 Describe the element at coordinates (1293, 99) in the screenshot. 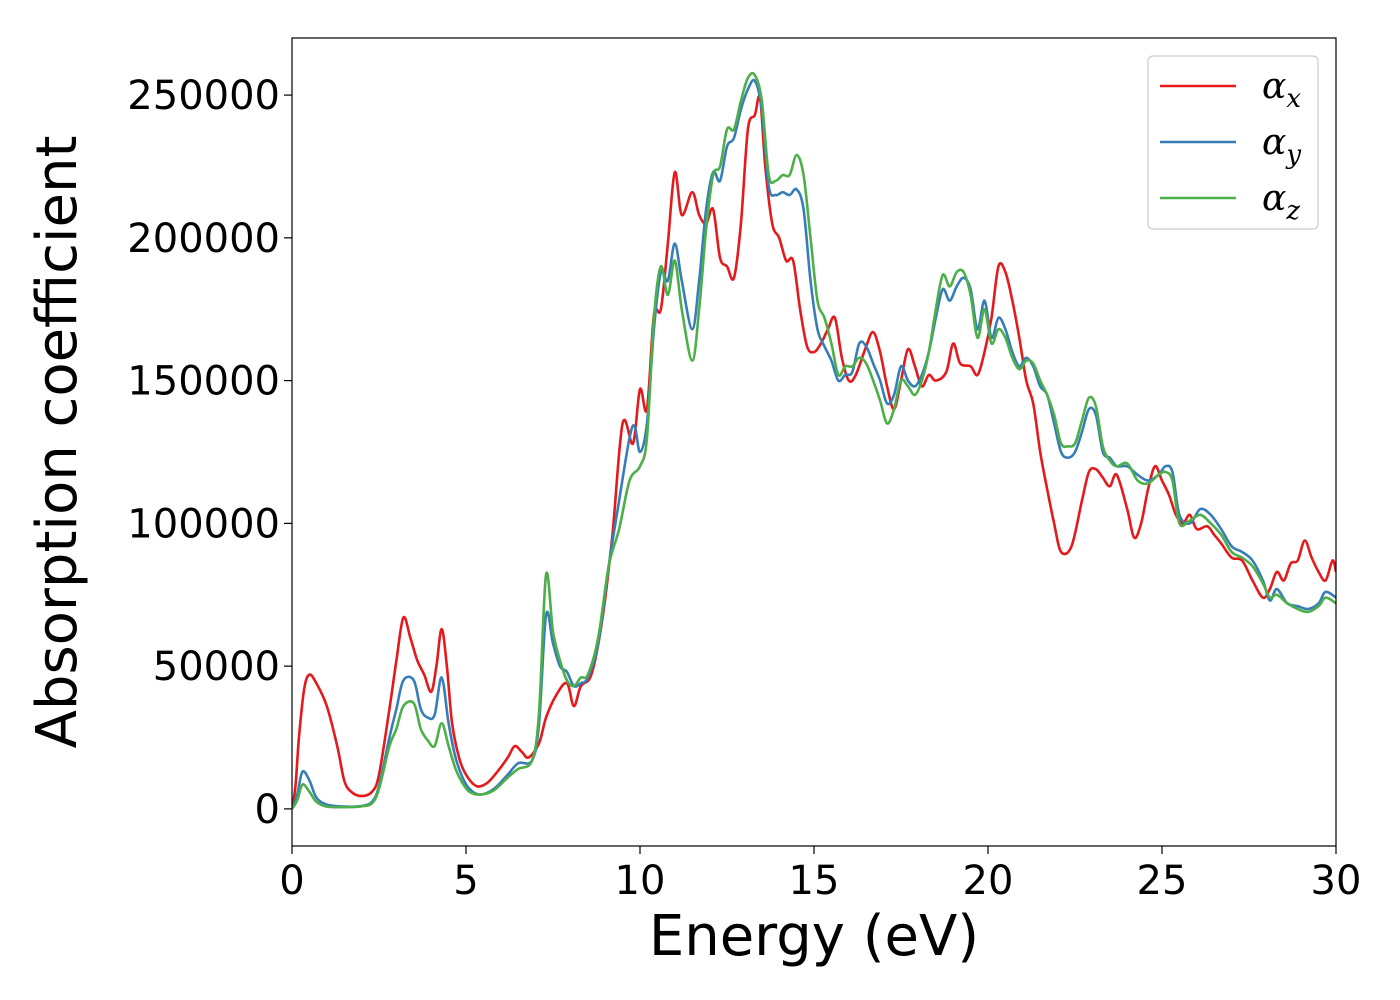

I see `legend-subscript: x` at that location.